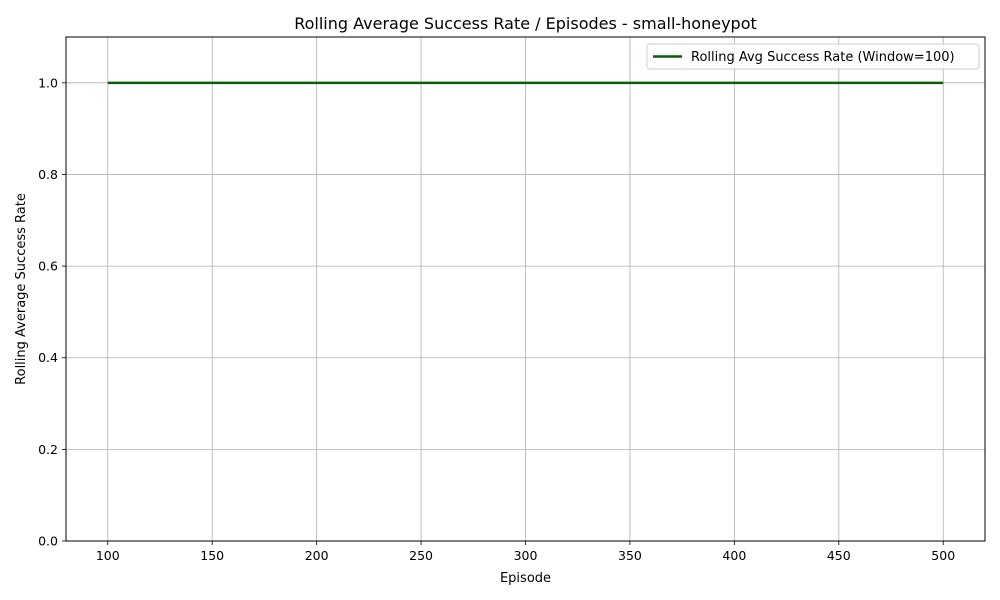 The width and height of the screenshot is (1000, 600). I want to click on y-tick-label: 1.0, so click(48, 82).